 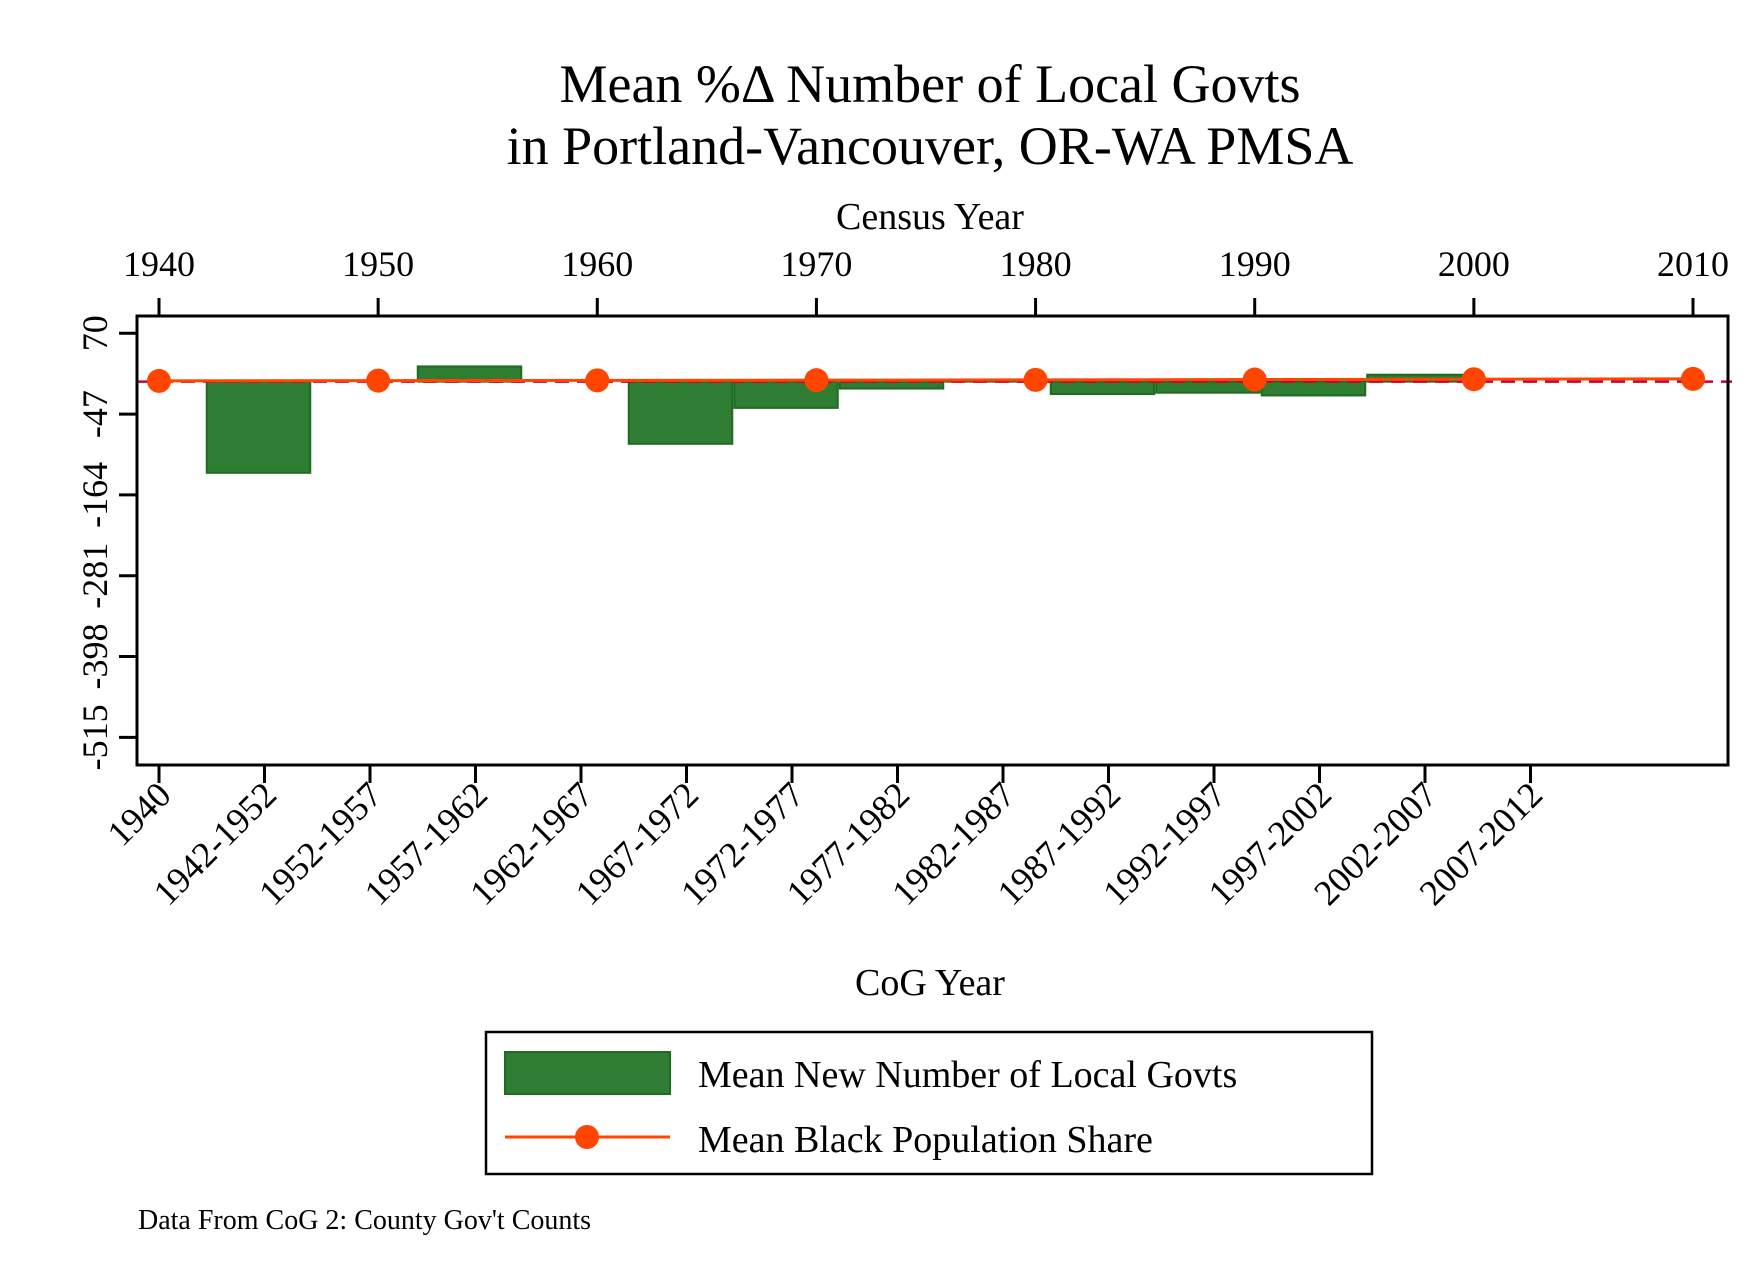 What do you see at coordinates (930, 217) in the screenshot?
I see `top-axis-title: Census Year` at bounding box center [930, 217].